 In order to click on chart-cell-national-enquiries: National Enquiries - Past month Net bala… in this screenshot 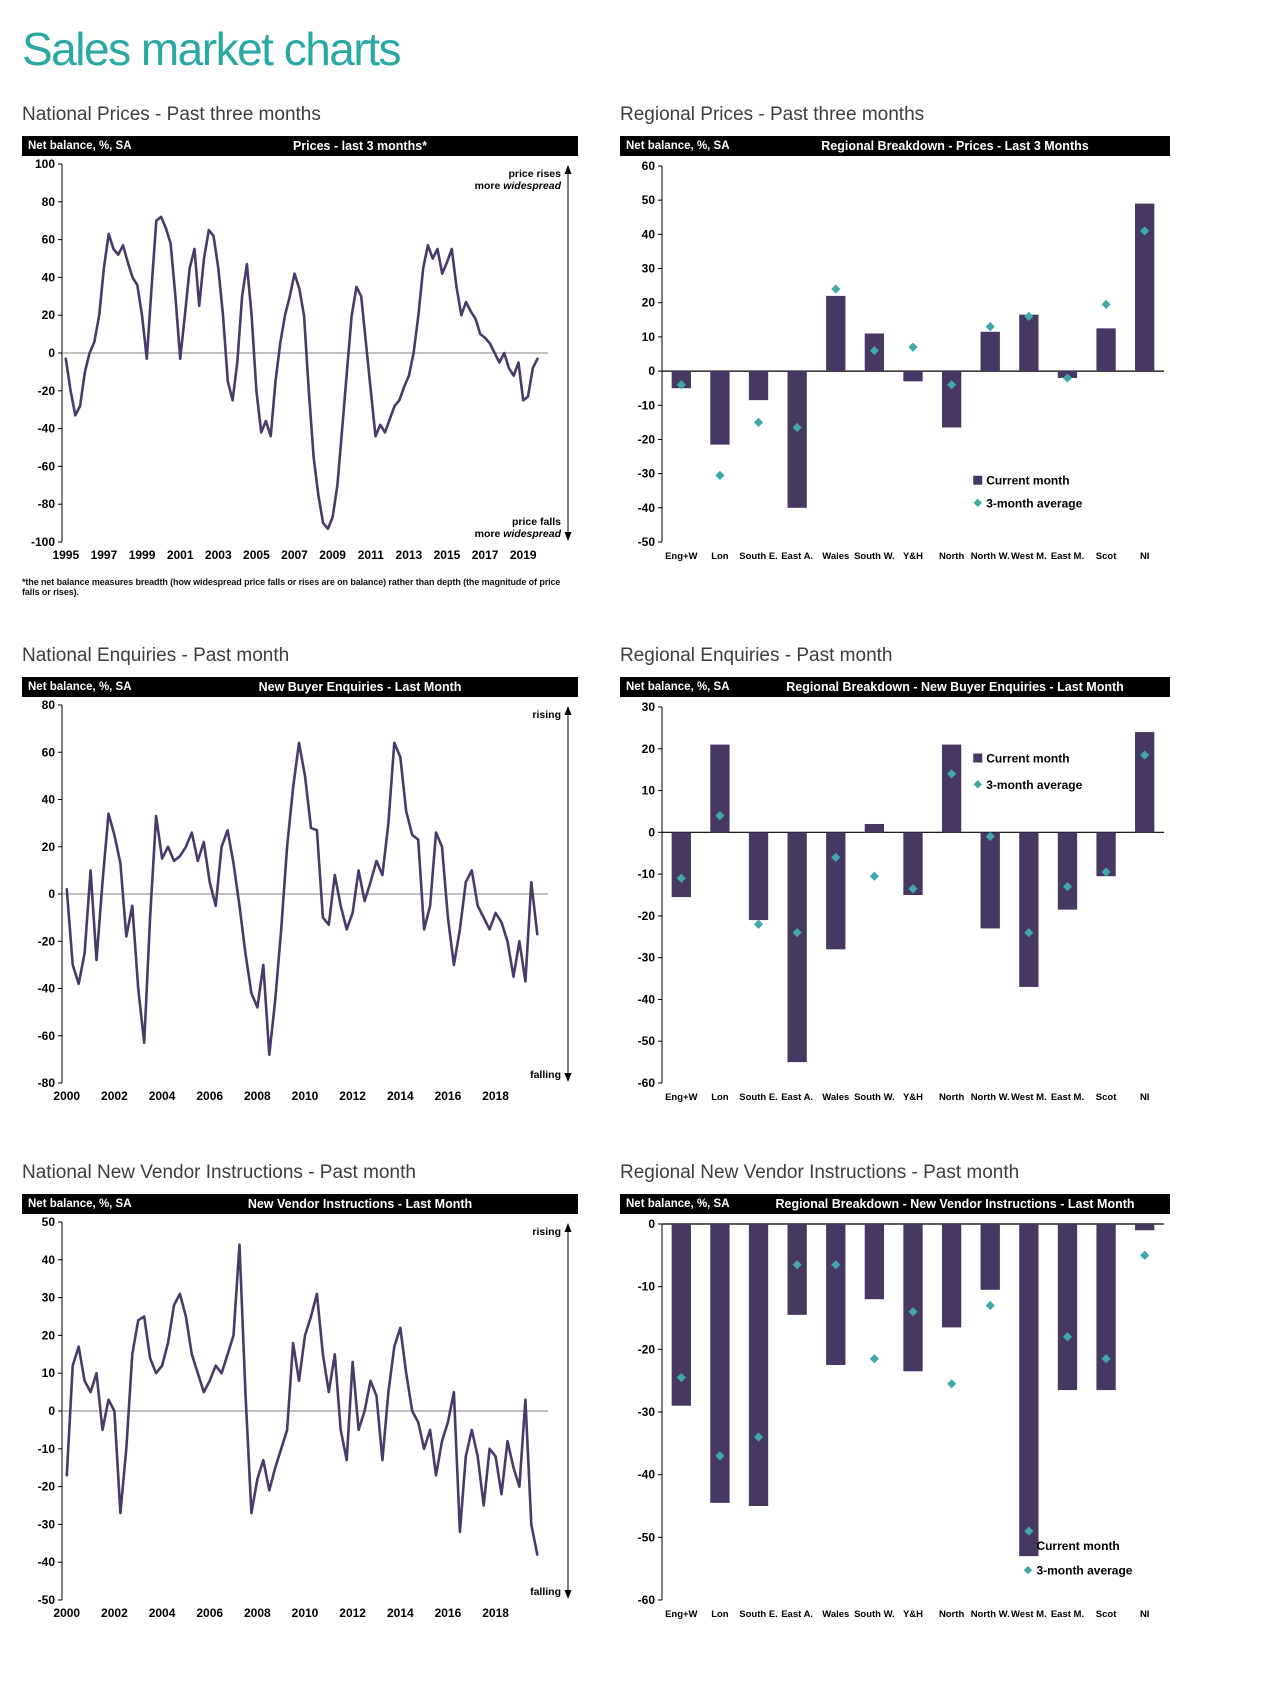, I will do `click(300, 879)`.